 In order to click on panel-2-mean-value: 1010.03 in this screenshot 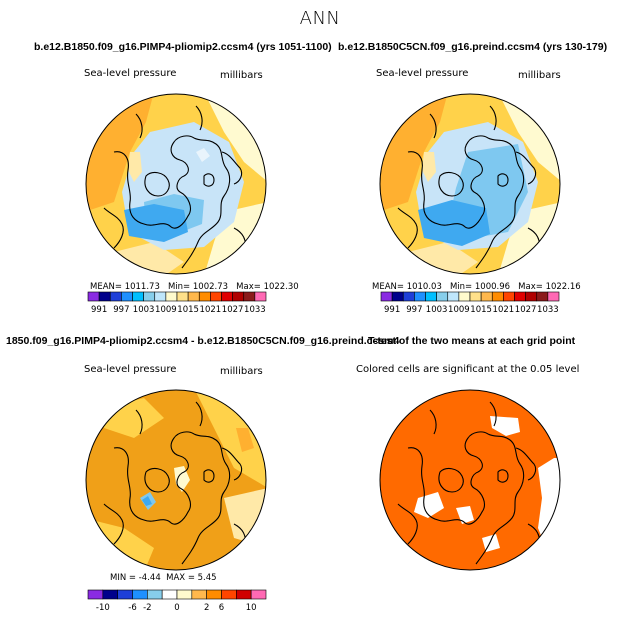, I will do `click(424, 287)`.